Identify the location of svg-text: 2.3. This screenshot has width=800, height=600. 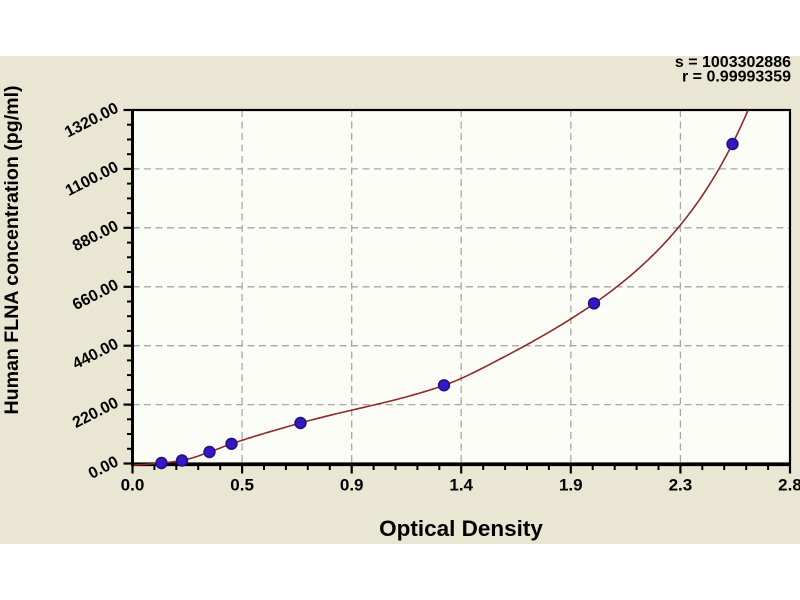
(681, 485).